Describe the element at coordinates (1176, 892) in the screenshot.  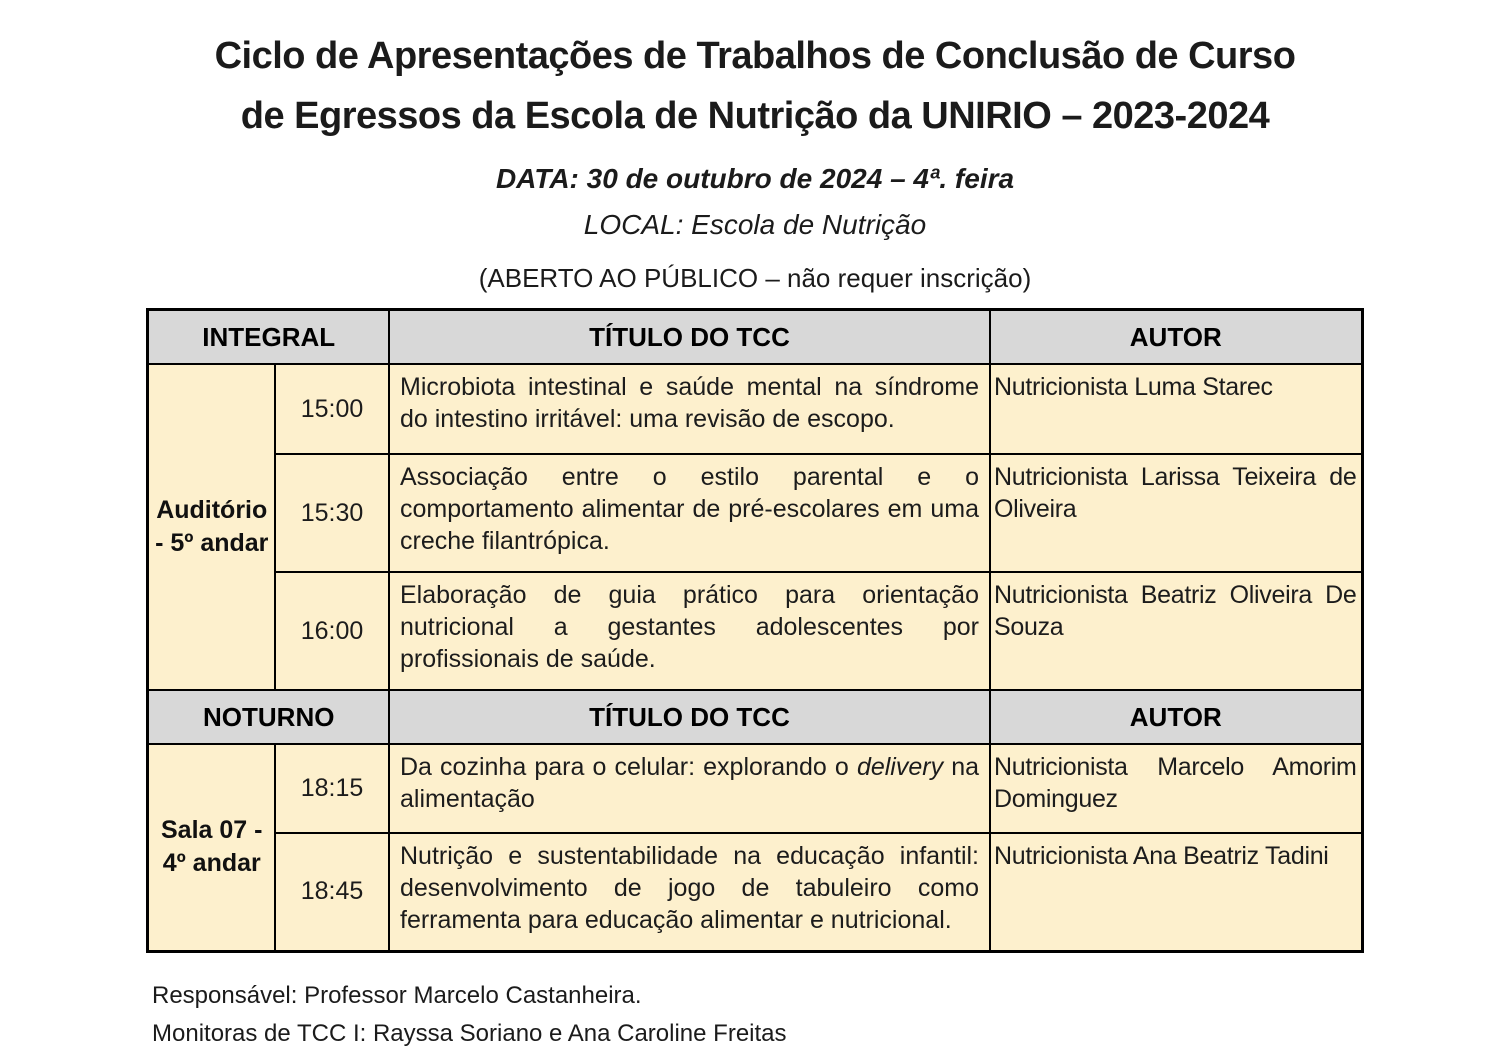
I see `author-cell: Nutricionista Ana Beatriz Tadini` at that location.